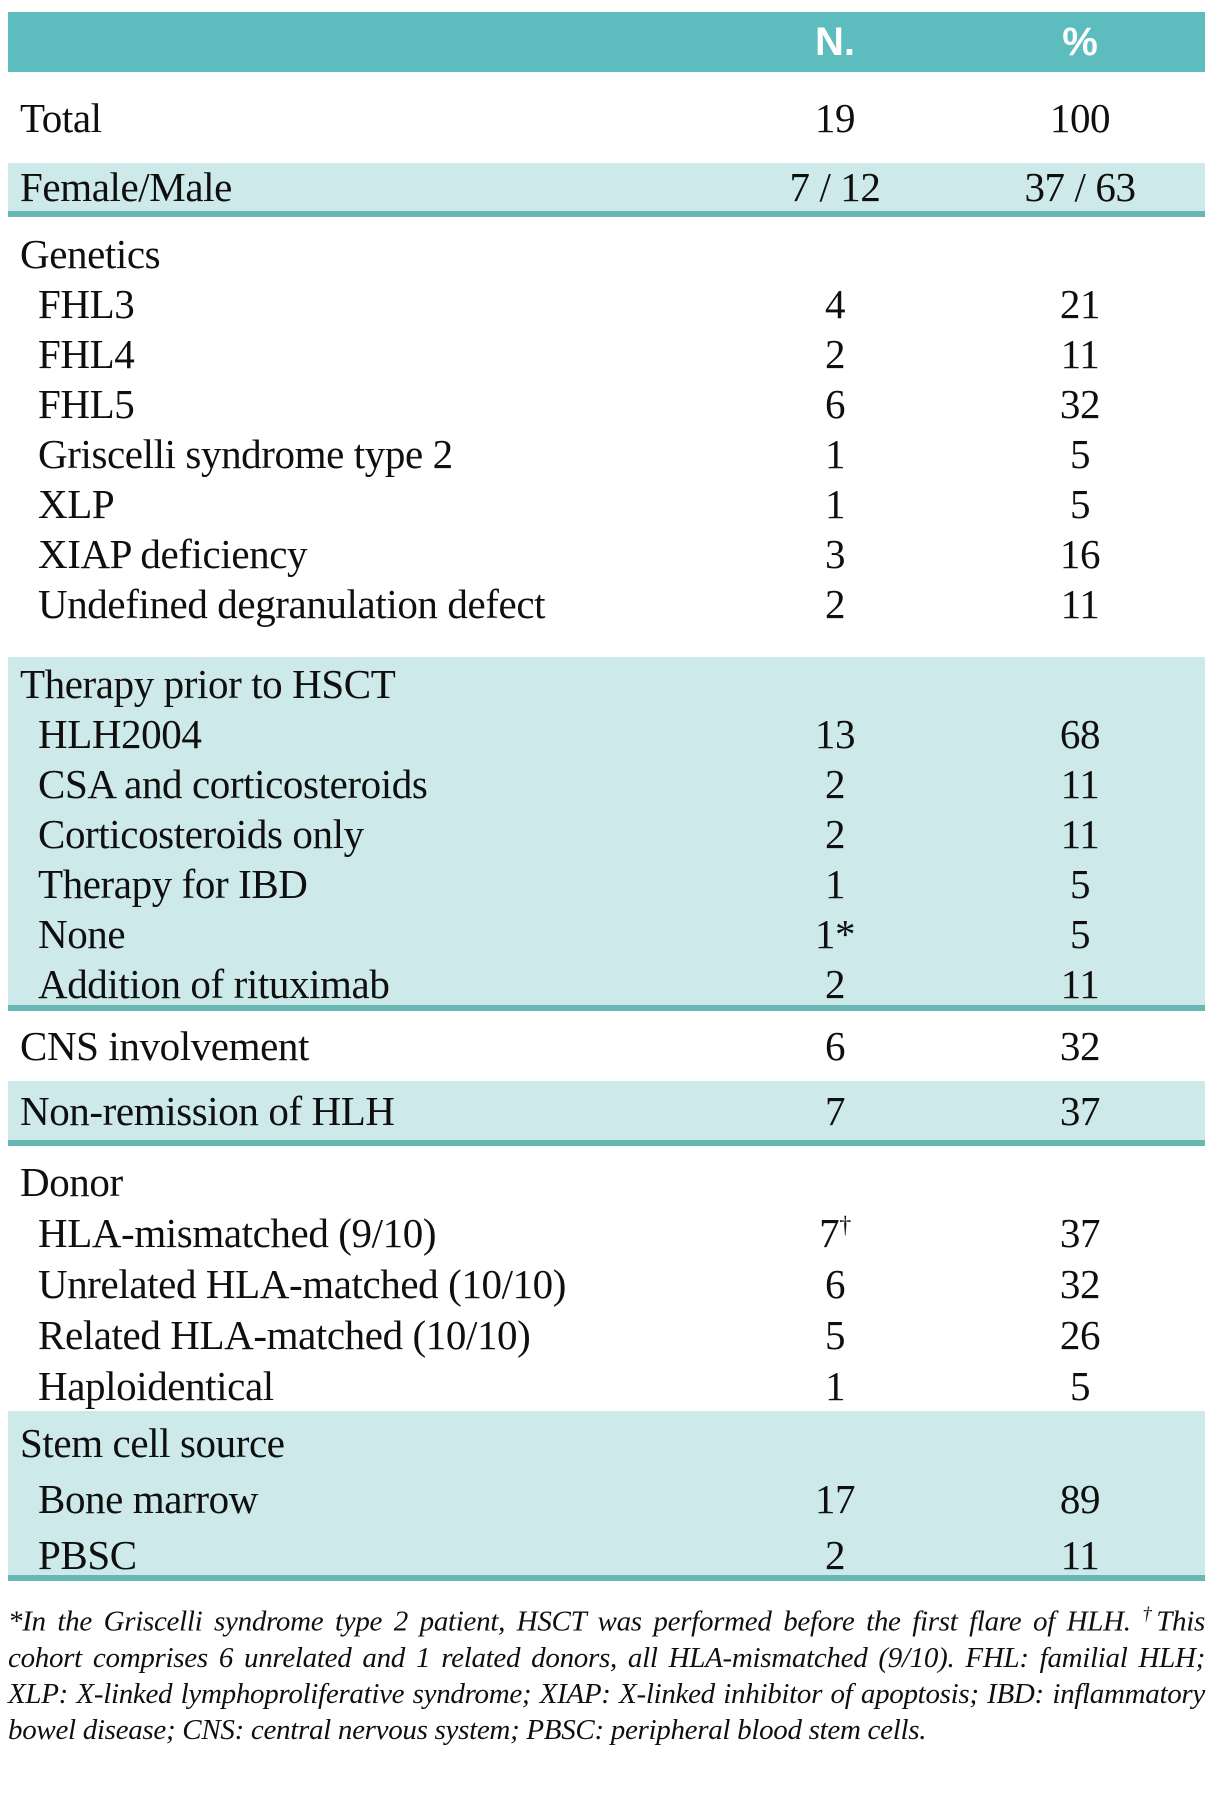  I want to click on n-value-text: 7, so click(829, 1232).